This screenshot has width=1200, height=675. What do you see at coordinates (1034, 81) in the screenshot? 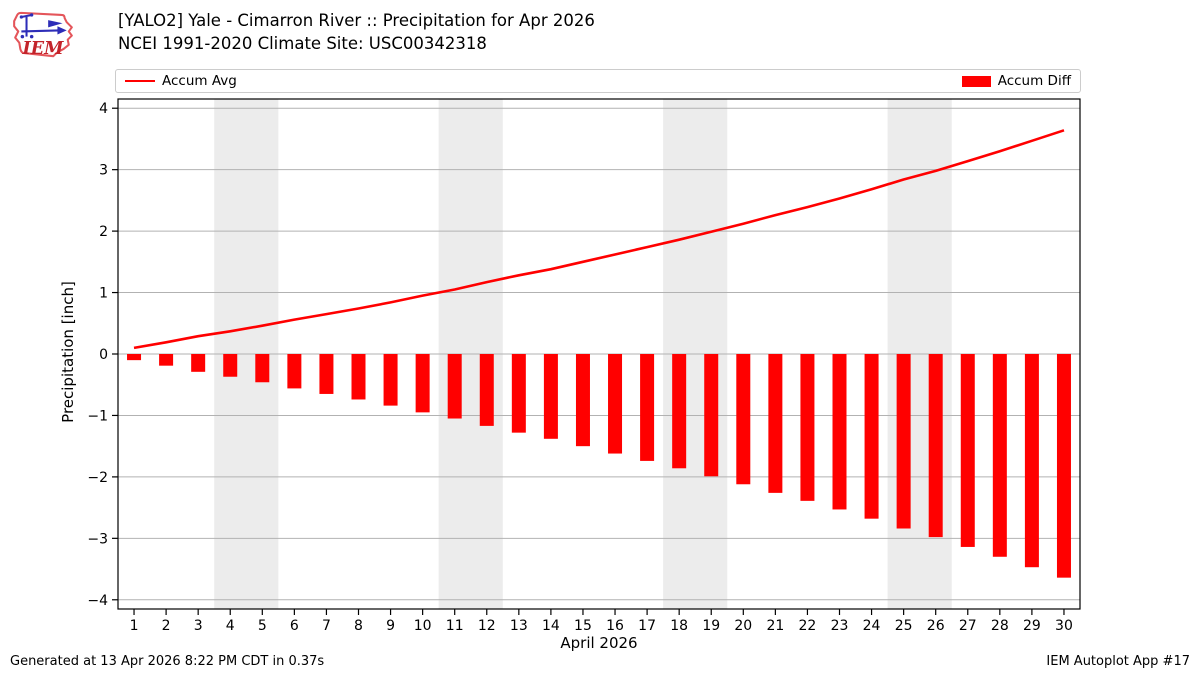
I see `accum-diff-label: Accum Diff` at bounding box center [1034, 81].